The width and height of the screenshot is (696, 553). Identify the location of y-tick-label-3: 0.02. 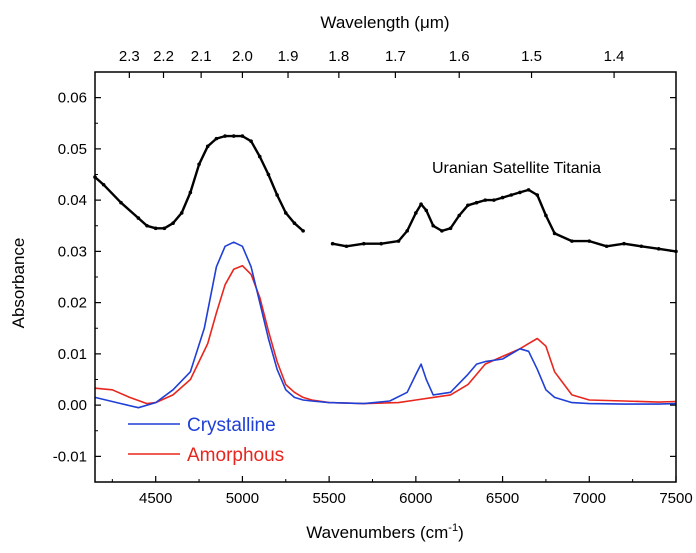
(72, 303).